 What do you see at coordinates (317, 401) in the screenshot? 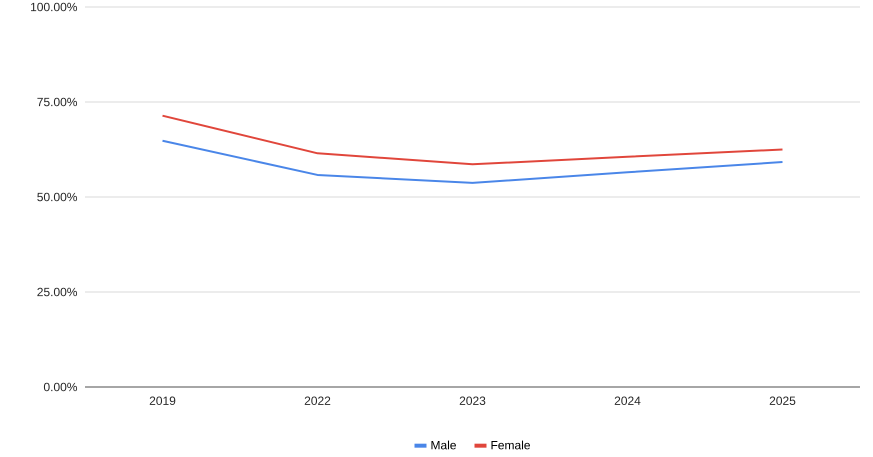
I see `x-tick-label: 2022` at bounding box center [317, 401].